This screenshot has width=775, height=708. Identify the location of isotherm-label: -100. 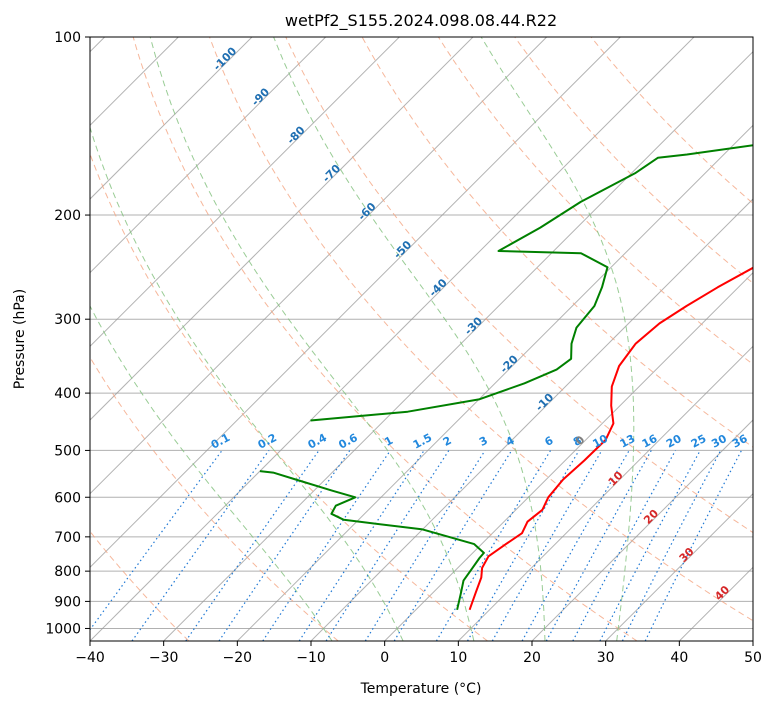
(225, 58).